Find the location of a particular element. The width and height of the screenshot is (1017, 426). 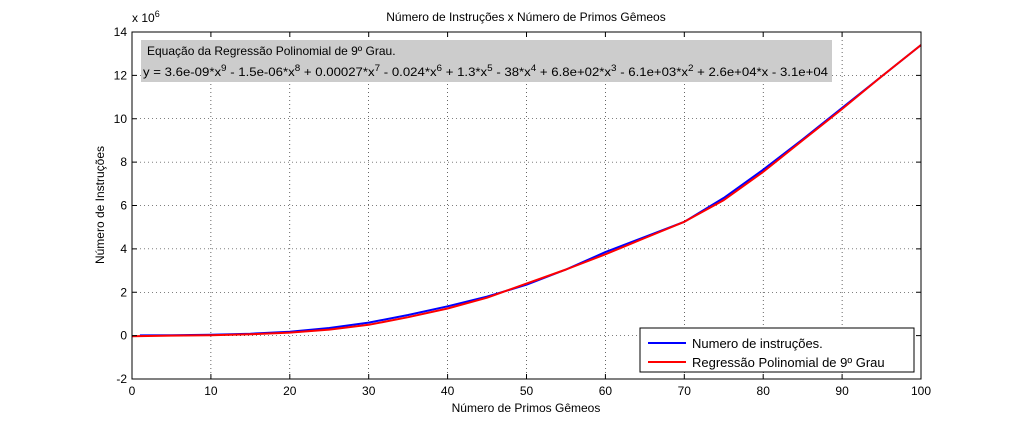

equation-exponent: 2 is located at coordinates (691, 68).